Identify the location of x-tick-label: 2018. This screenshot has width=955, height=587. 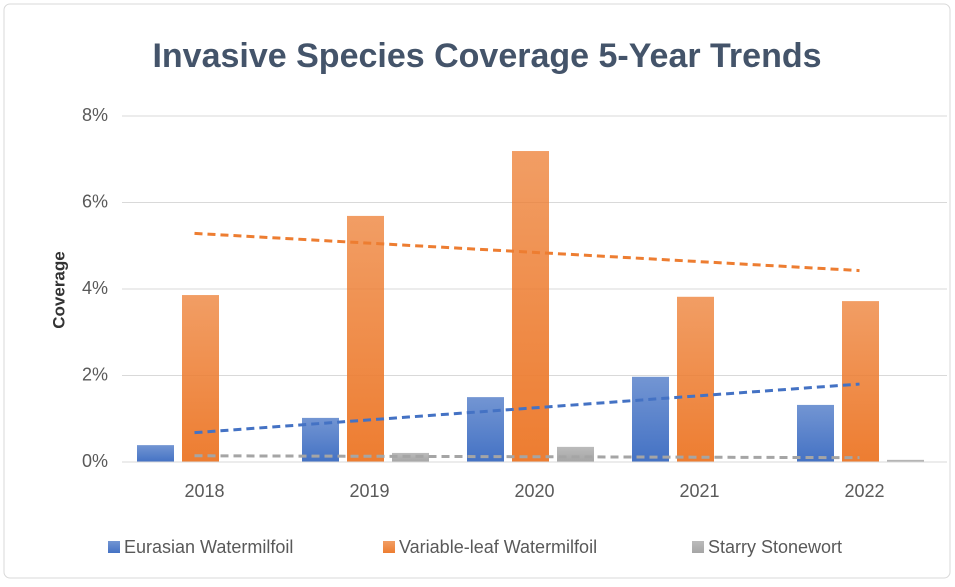
(204, 491).